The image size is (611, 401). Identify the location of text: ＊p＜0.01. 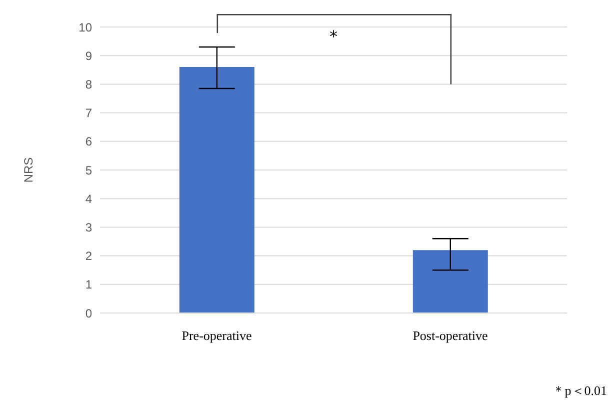
(579, 391).